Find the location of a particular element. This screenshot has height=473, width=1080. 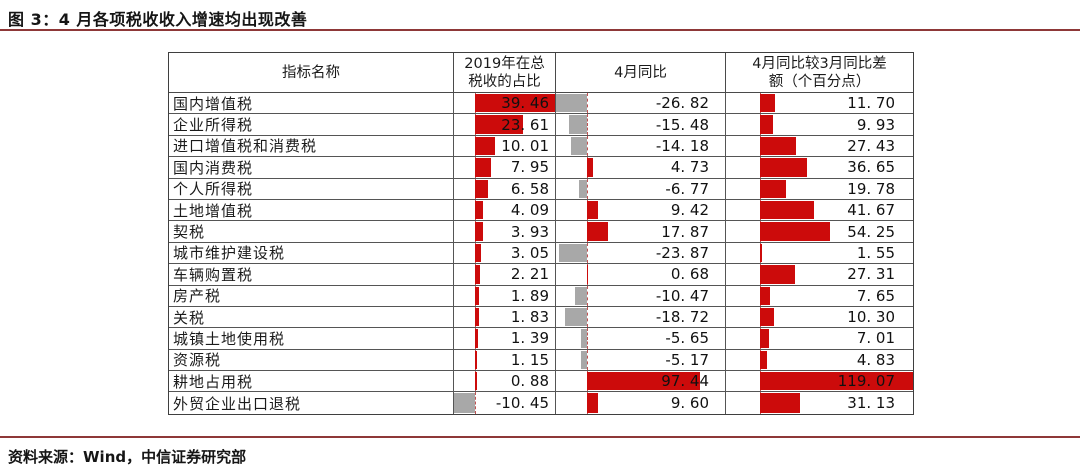

diff-cell: 54. 25 is located at coordinates (819, 231).